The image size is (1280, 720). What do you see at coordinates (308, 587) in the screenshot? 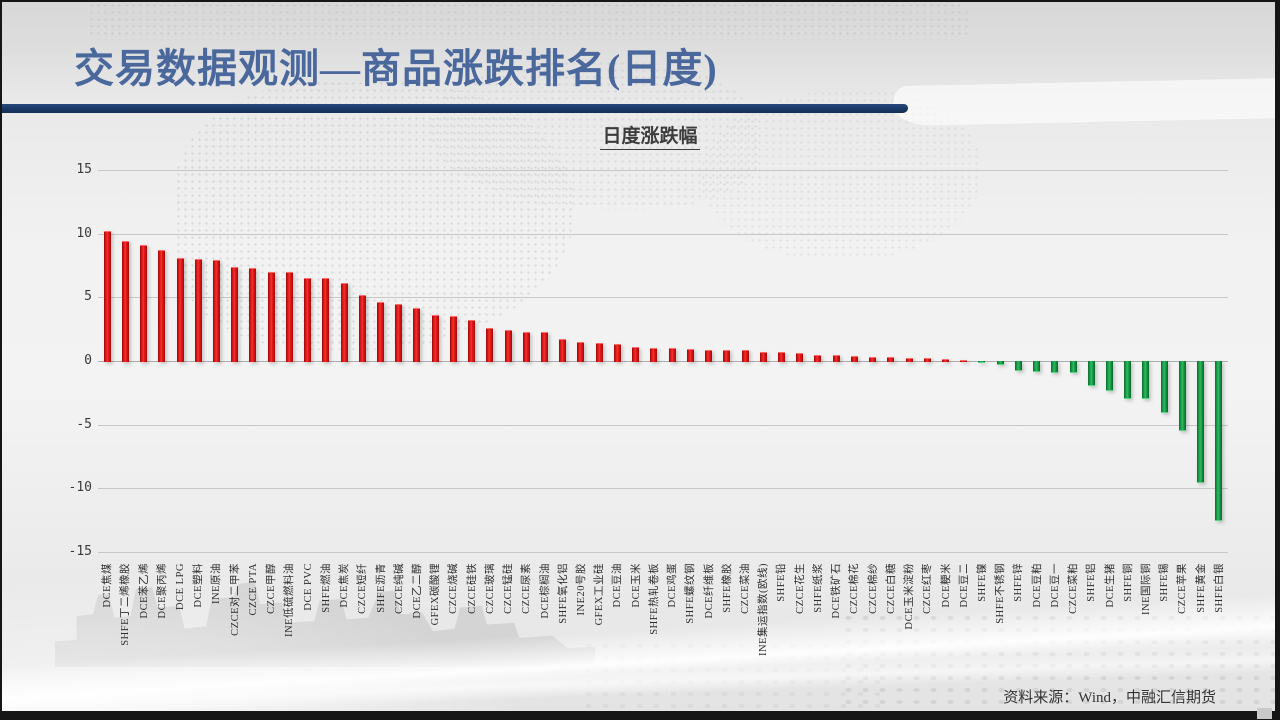
I see `x-axis-label-text: DCE PVC` at bounding box center [308, 587].